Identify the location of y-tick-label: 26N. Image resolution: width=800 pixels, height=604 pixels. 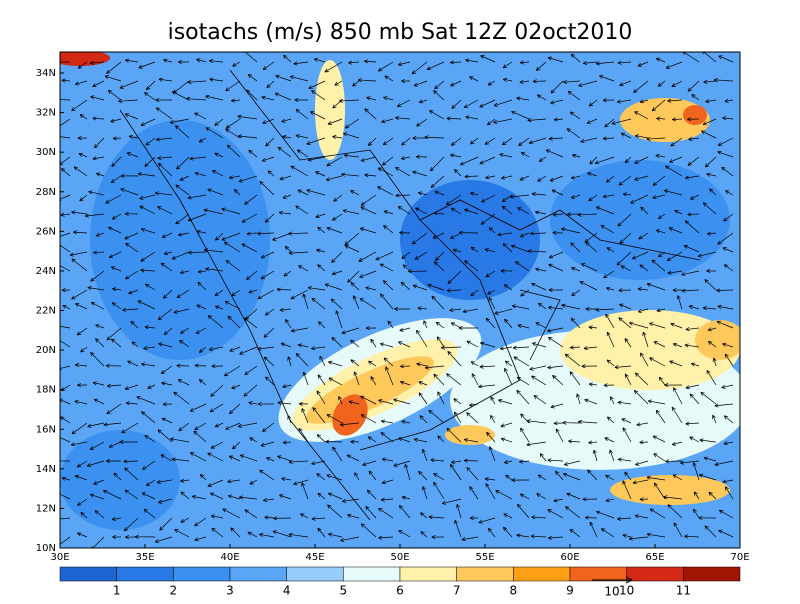
(46, 231).